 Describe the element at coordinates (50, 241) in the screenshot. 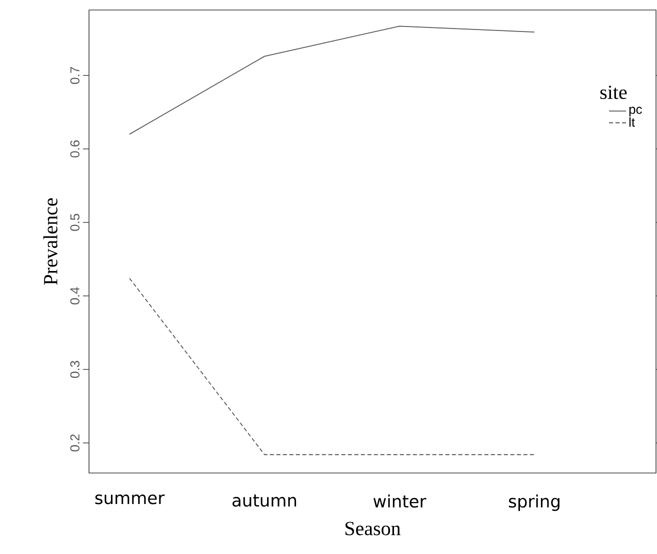

I see `y-axis-title: Prevalence` at that location.